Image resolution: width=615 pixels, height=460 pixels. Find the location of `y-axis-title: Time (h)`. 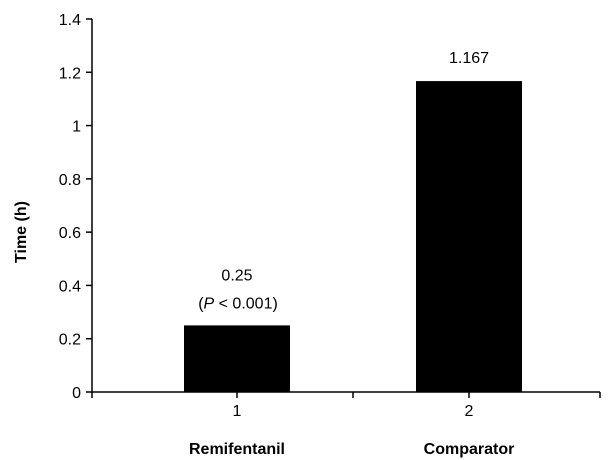

y-axis-title: Time (h) is located at coordinates (21, 232).